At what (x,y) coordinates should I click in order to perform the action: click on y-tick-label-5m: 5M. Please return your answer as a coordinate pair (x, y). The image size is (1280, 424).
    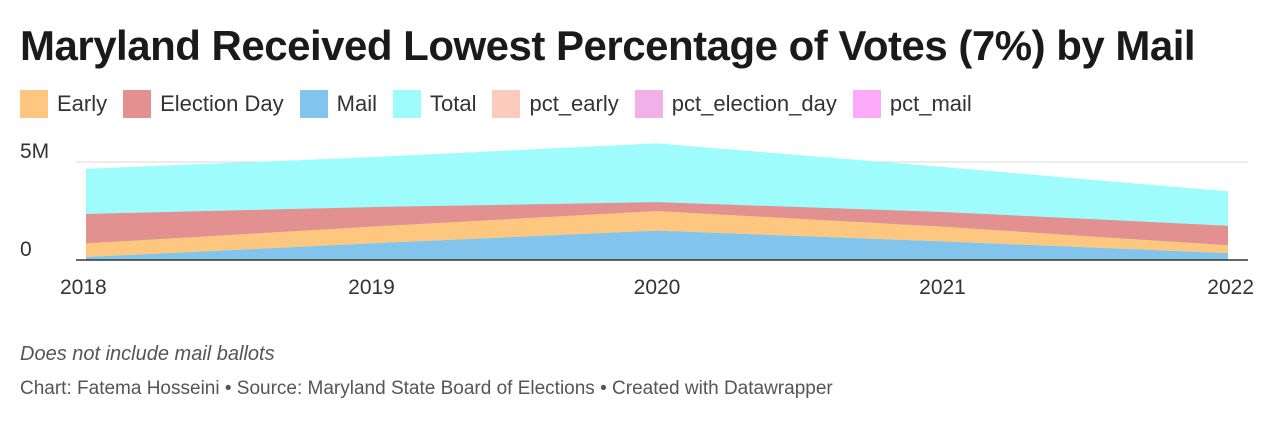
    Looking at the image, I should click on (34, 151).